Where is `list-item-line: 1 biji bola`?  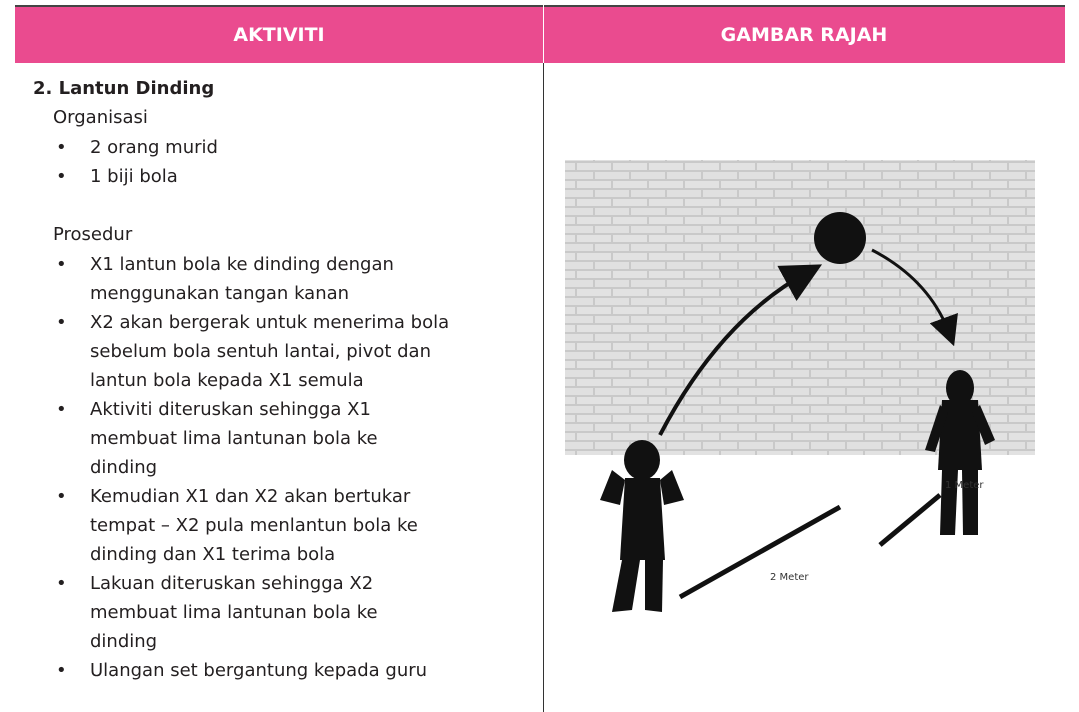 list-item-line: 1 biji bola is located at coordinates (134, 176).